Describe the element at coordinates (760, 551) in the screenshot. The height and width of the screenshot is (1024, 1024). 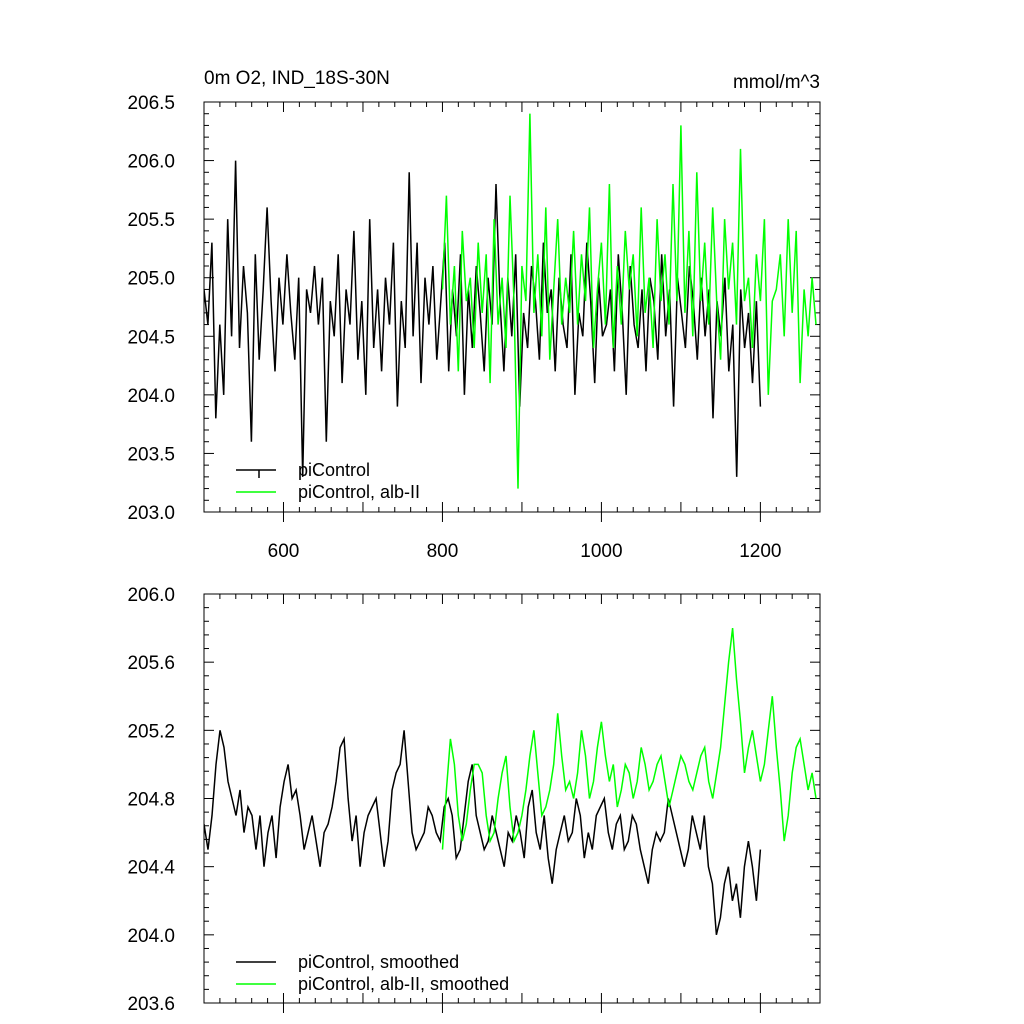
I see `x-tick-label: 1200` at that location.